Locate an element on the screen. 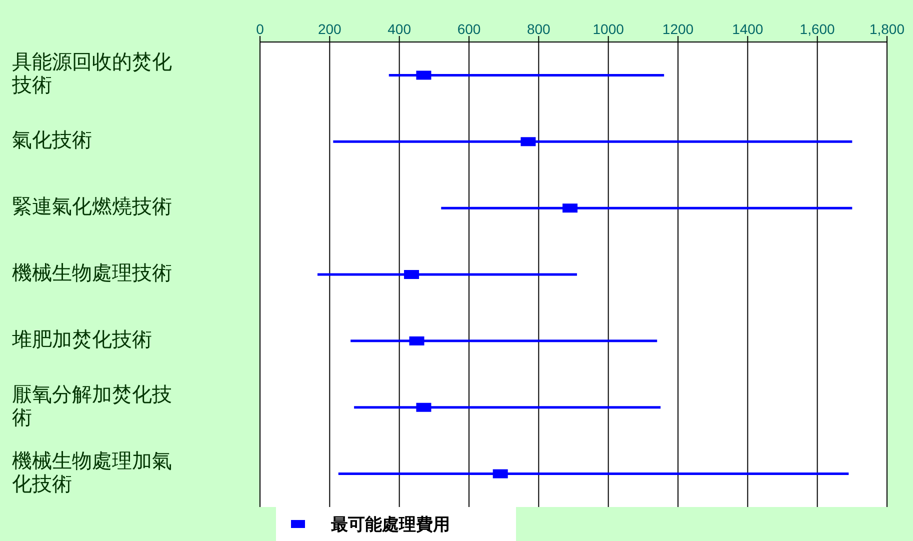 The image size is (913, 541). y-tick-label: 堆肥加焚化技術 is located at coordinates (81, 339).